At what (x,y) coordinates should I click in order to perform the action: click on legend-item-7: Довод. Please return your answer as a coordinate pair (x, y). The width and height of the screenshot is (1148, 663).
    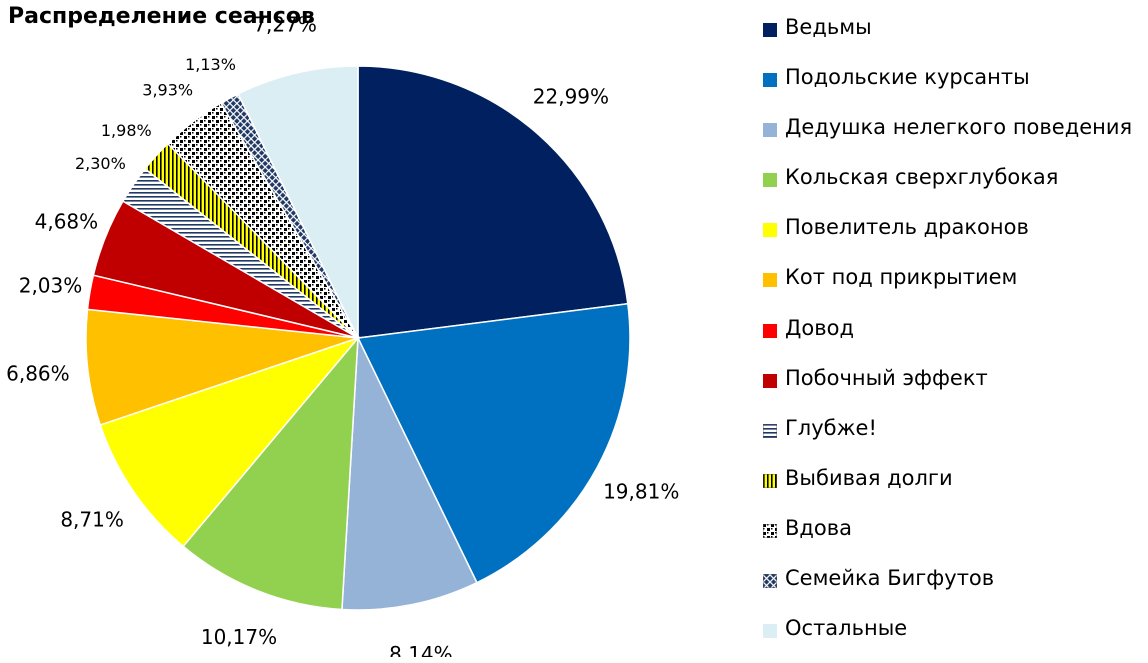
    Looking at the image, I should click on (953, 338).